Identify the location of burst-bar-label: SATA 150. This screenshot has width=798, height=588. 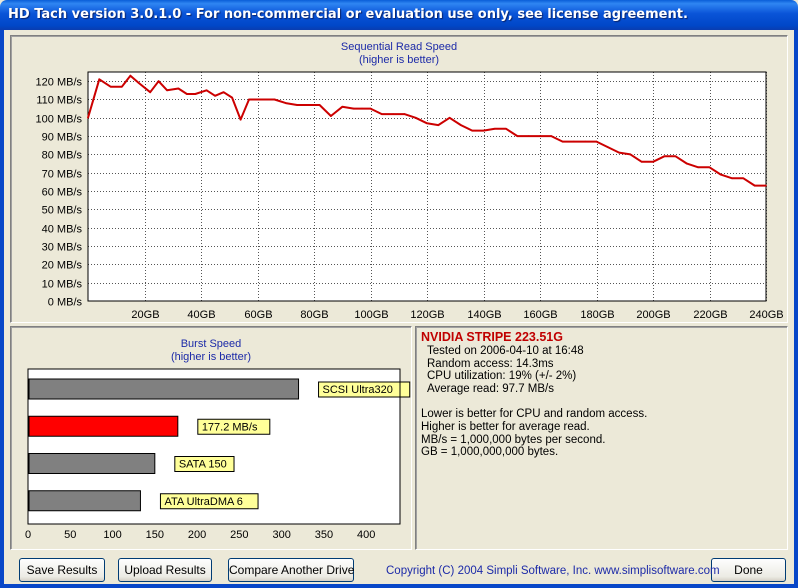
(203, 465).